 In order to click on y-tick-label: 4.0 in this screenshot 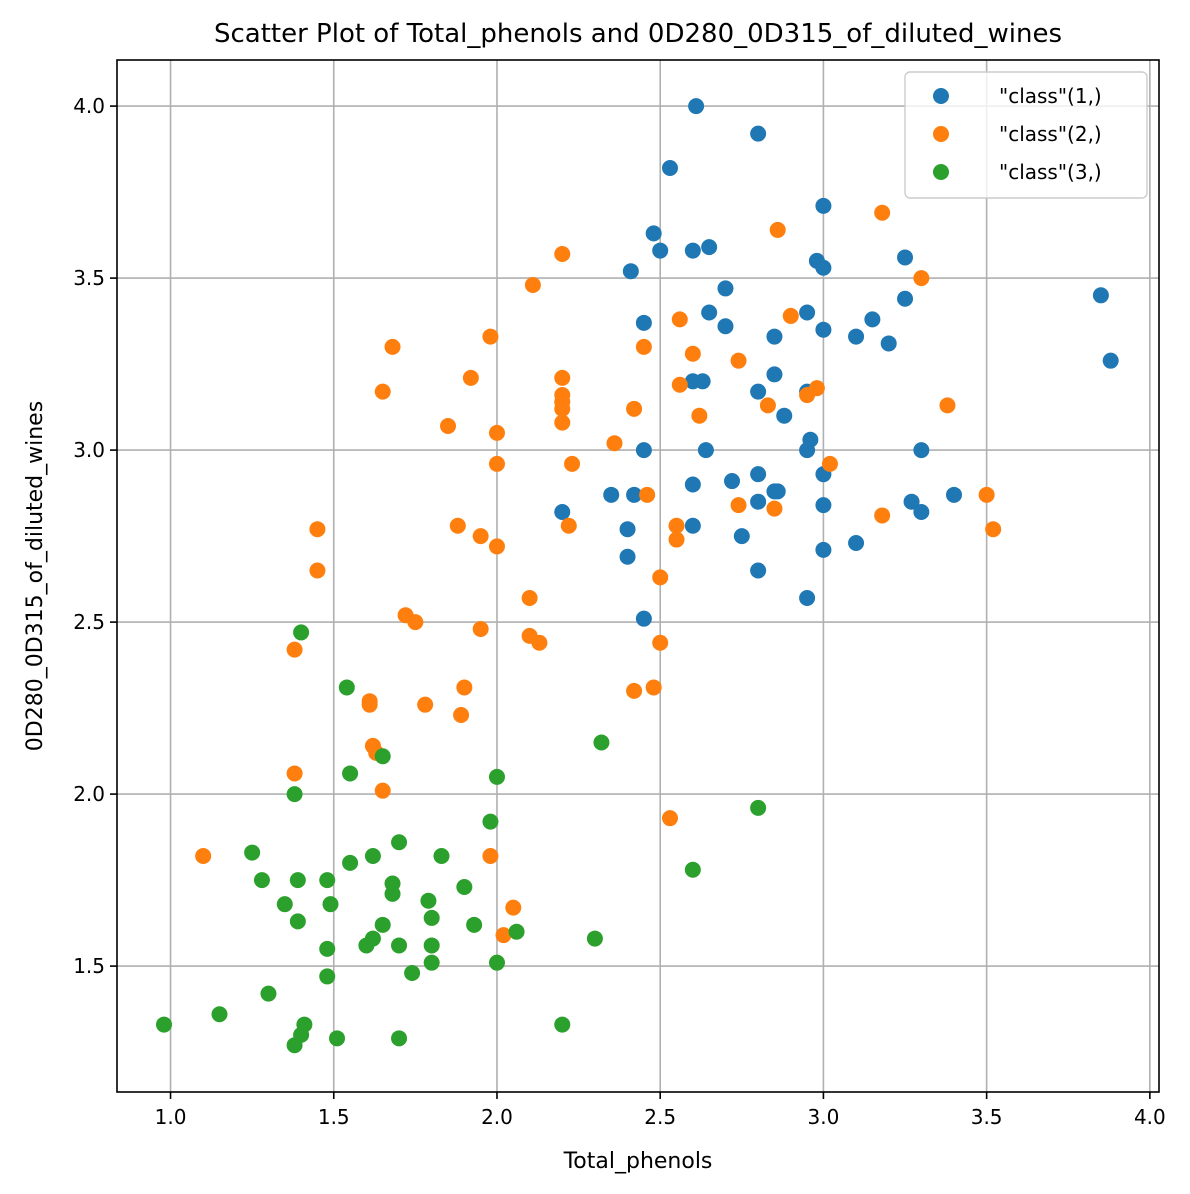, I will do `click(89, 106)`.